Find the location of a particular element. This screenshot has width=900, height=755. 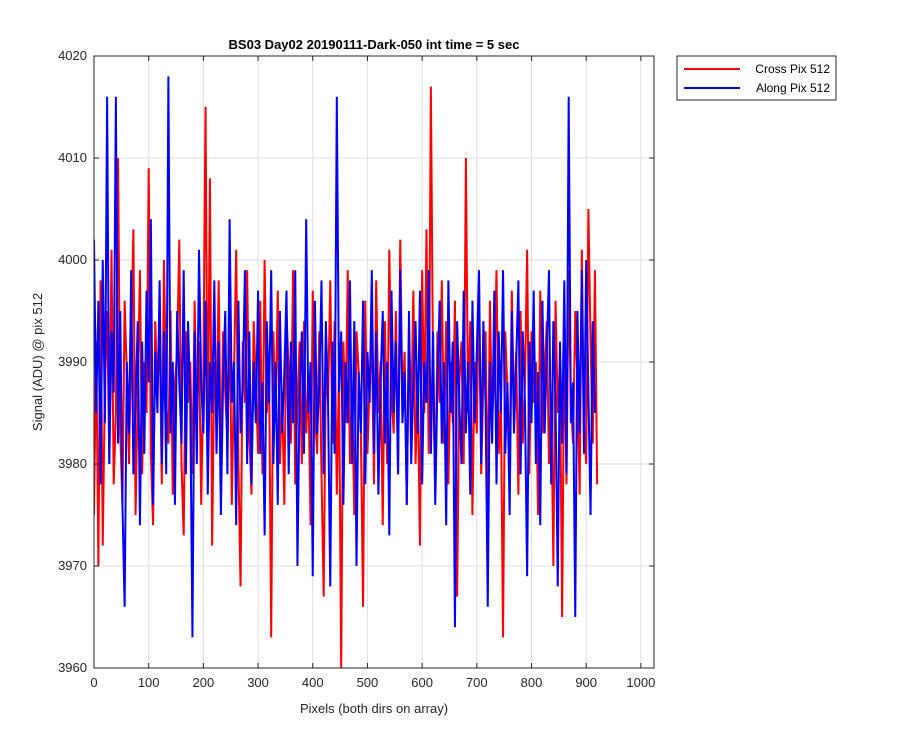

x-axis-label: Pixels (both dirs on array) is located at coordinates (374, 708).